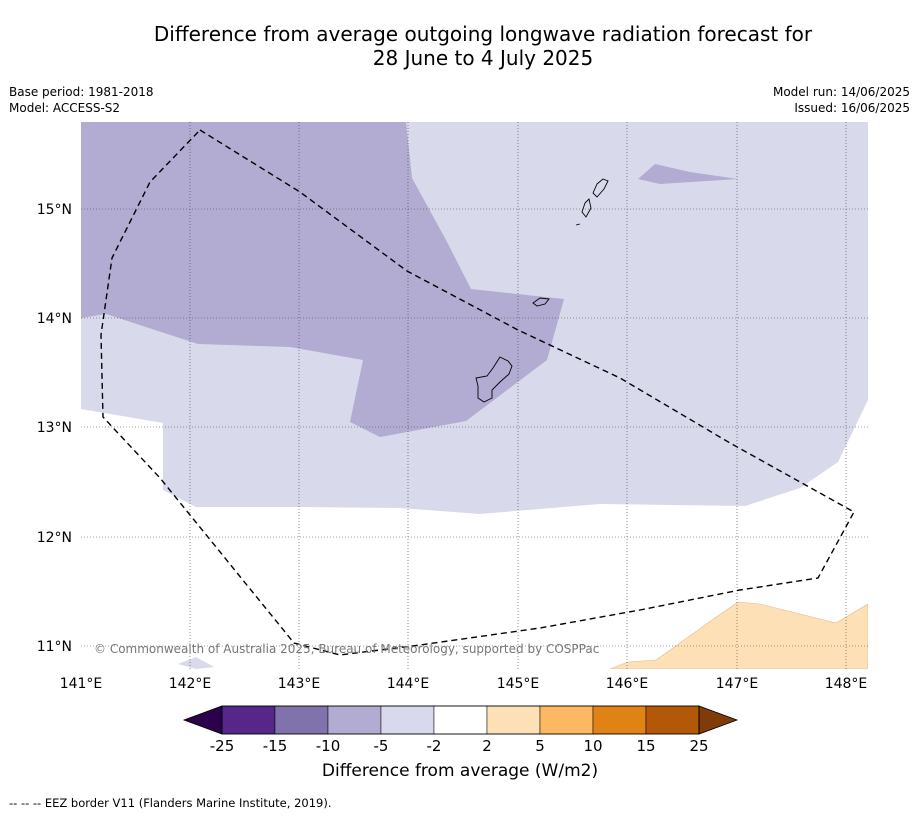 This screenshot has width=919, height=816. What do you see at coordinates (408, 684) in the screenshot?
I see `lon-label: 144°E` at bounding box center [408, 684].